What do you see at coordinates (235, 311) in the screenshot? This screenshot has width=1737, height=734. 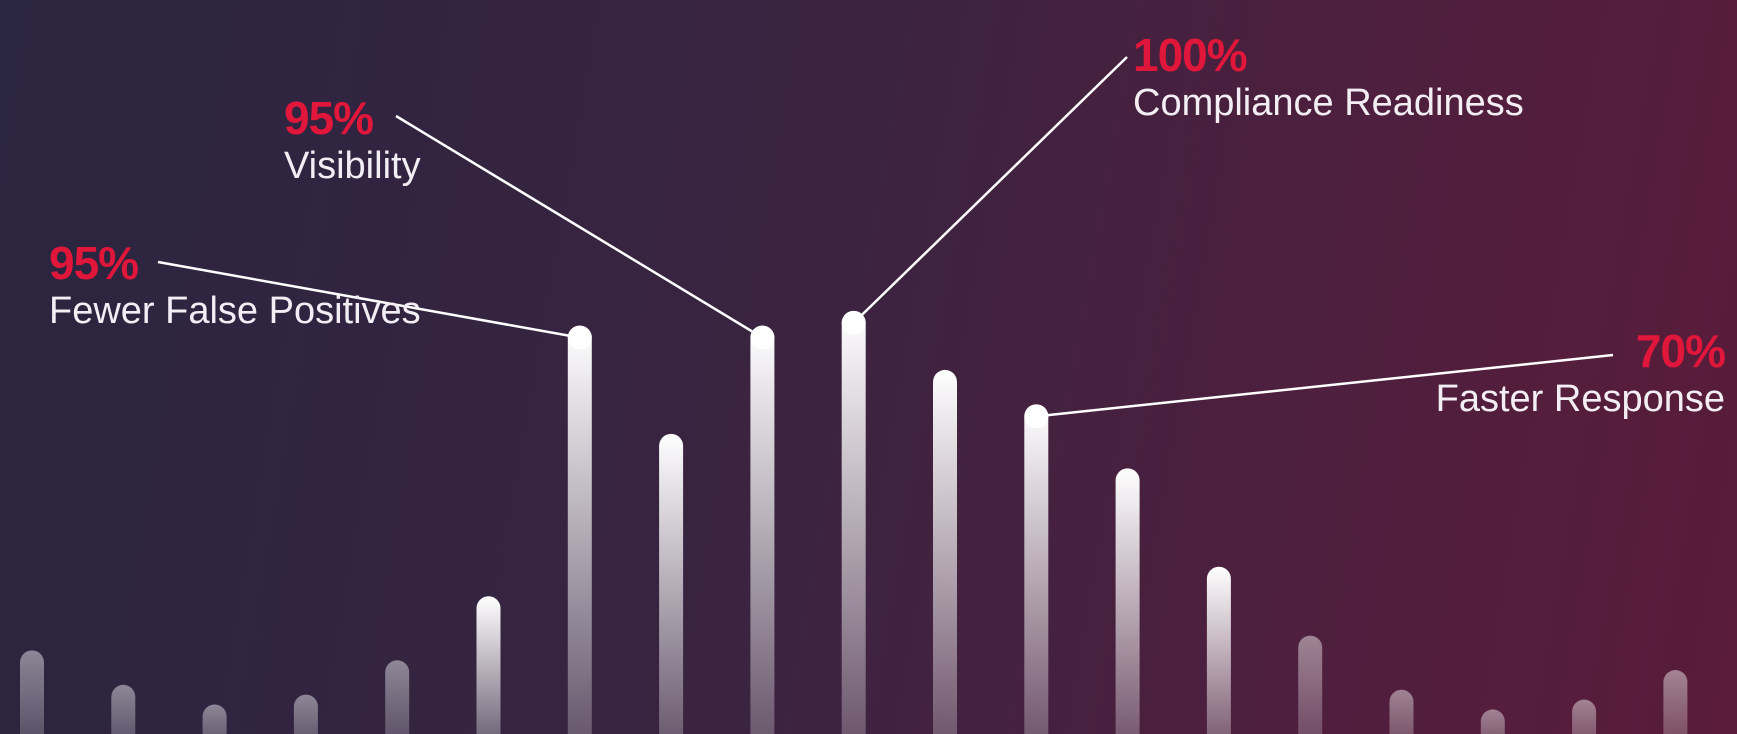 I see `callout-label: Fewer False Positives` at bounding box center [235, 311].